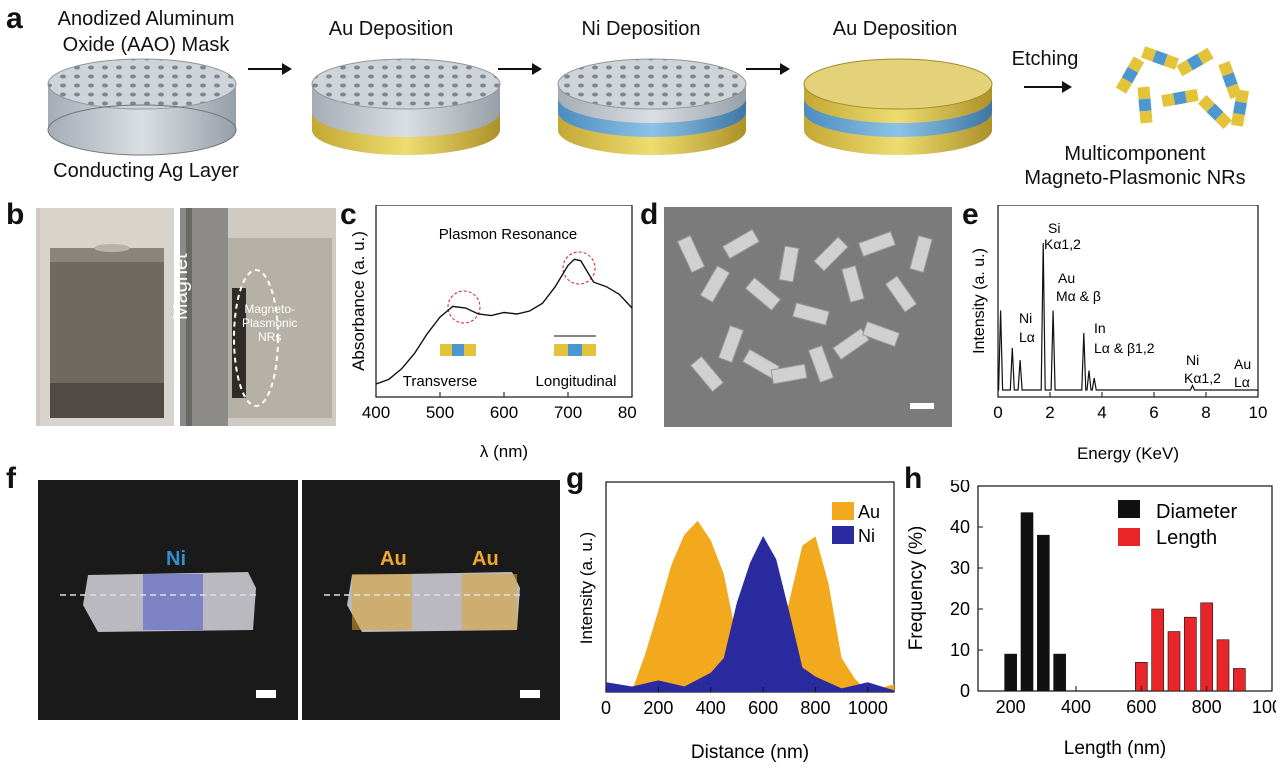 Image resolution: width=1280 pixels, height=769 pixels. Describe the element at coordinates (1202, 378) in the screenshot. I see `ni-k-label-2: Kα1,2` at that location.